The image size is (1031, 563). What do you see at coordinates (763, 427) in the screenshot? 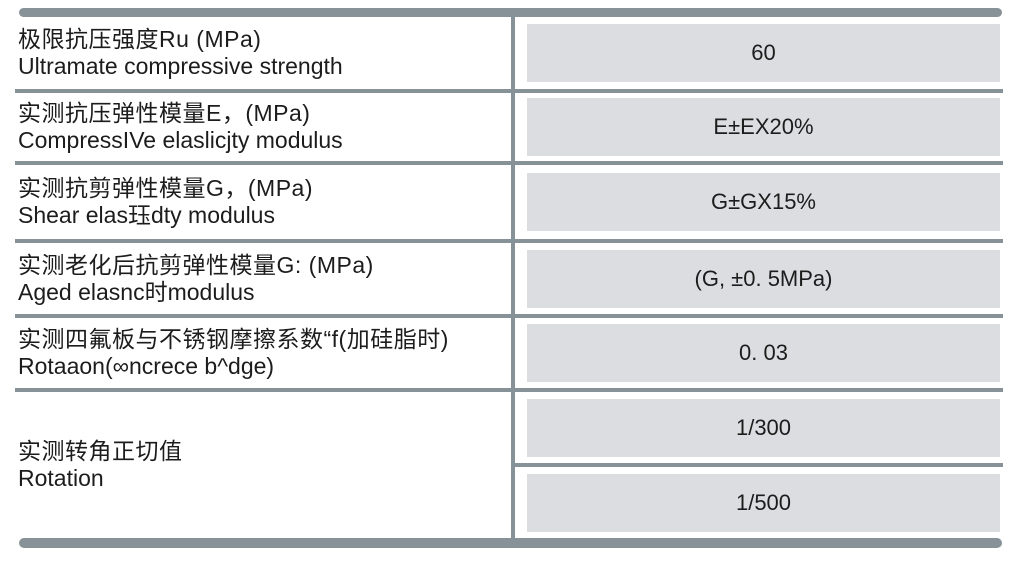
I see `rotation-value-top: 1/300` at bounding box center [763, 427].